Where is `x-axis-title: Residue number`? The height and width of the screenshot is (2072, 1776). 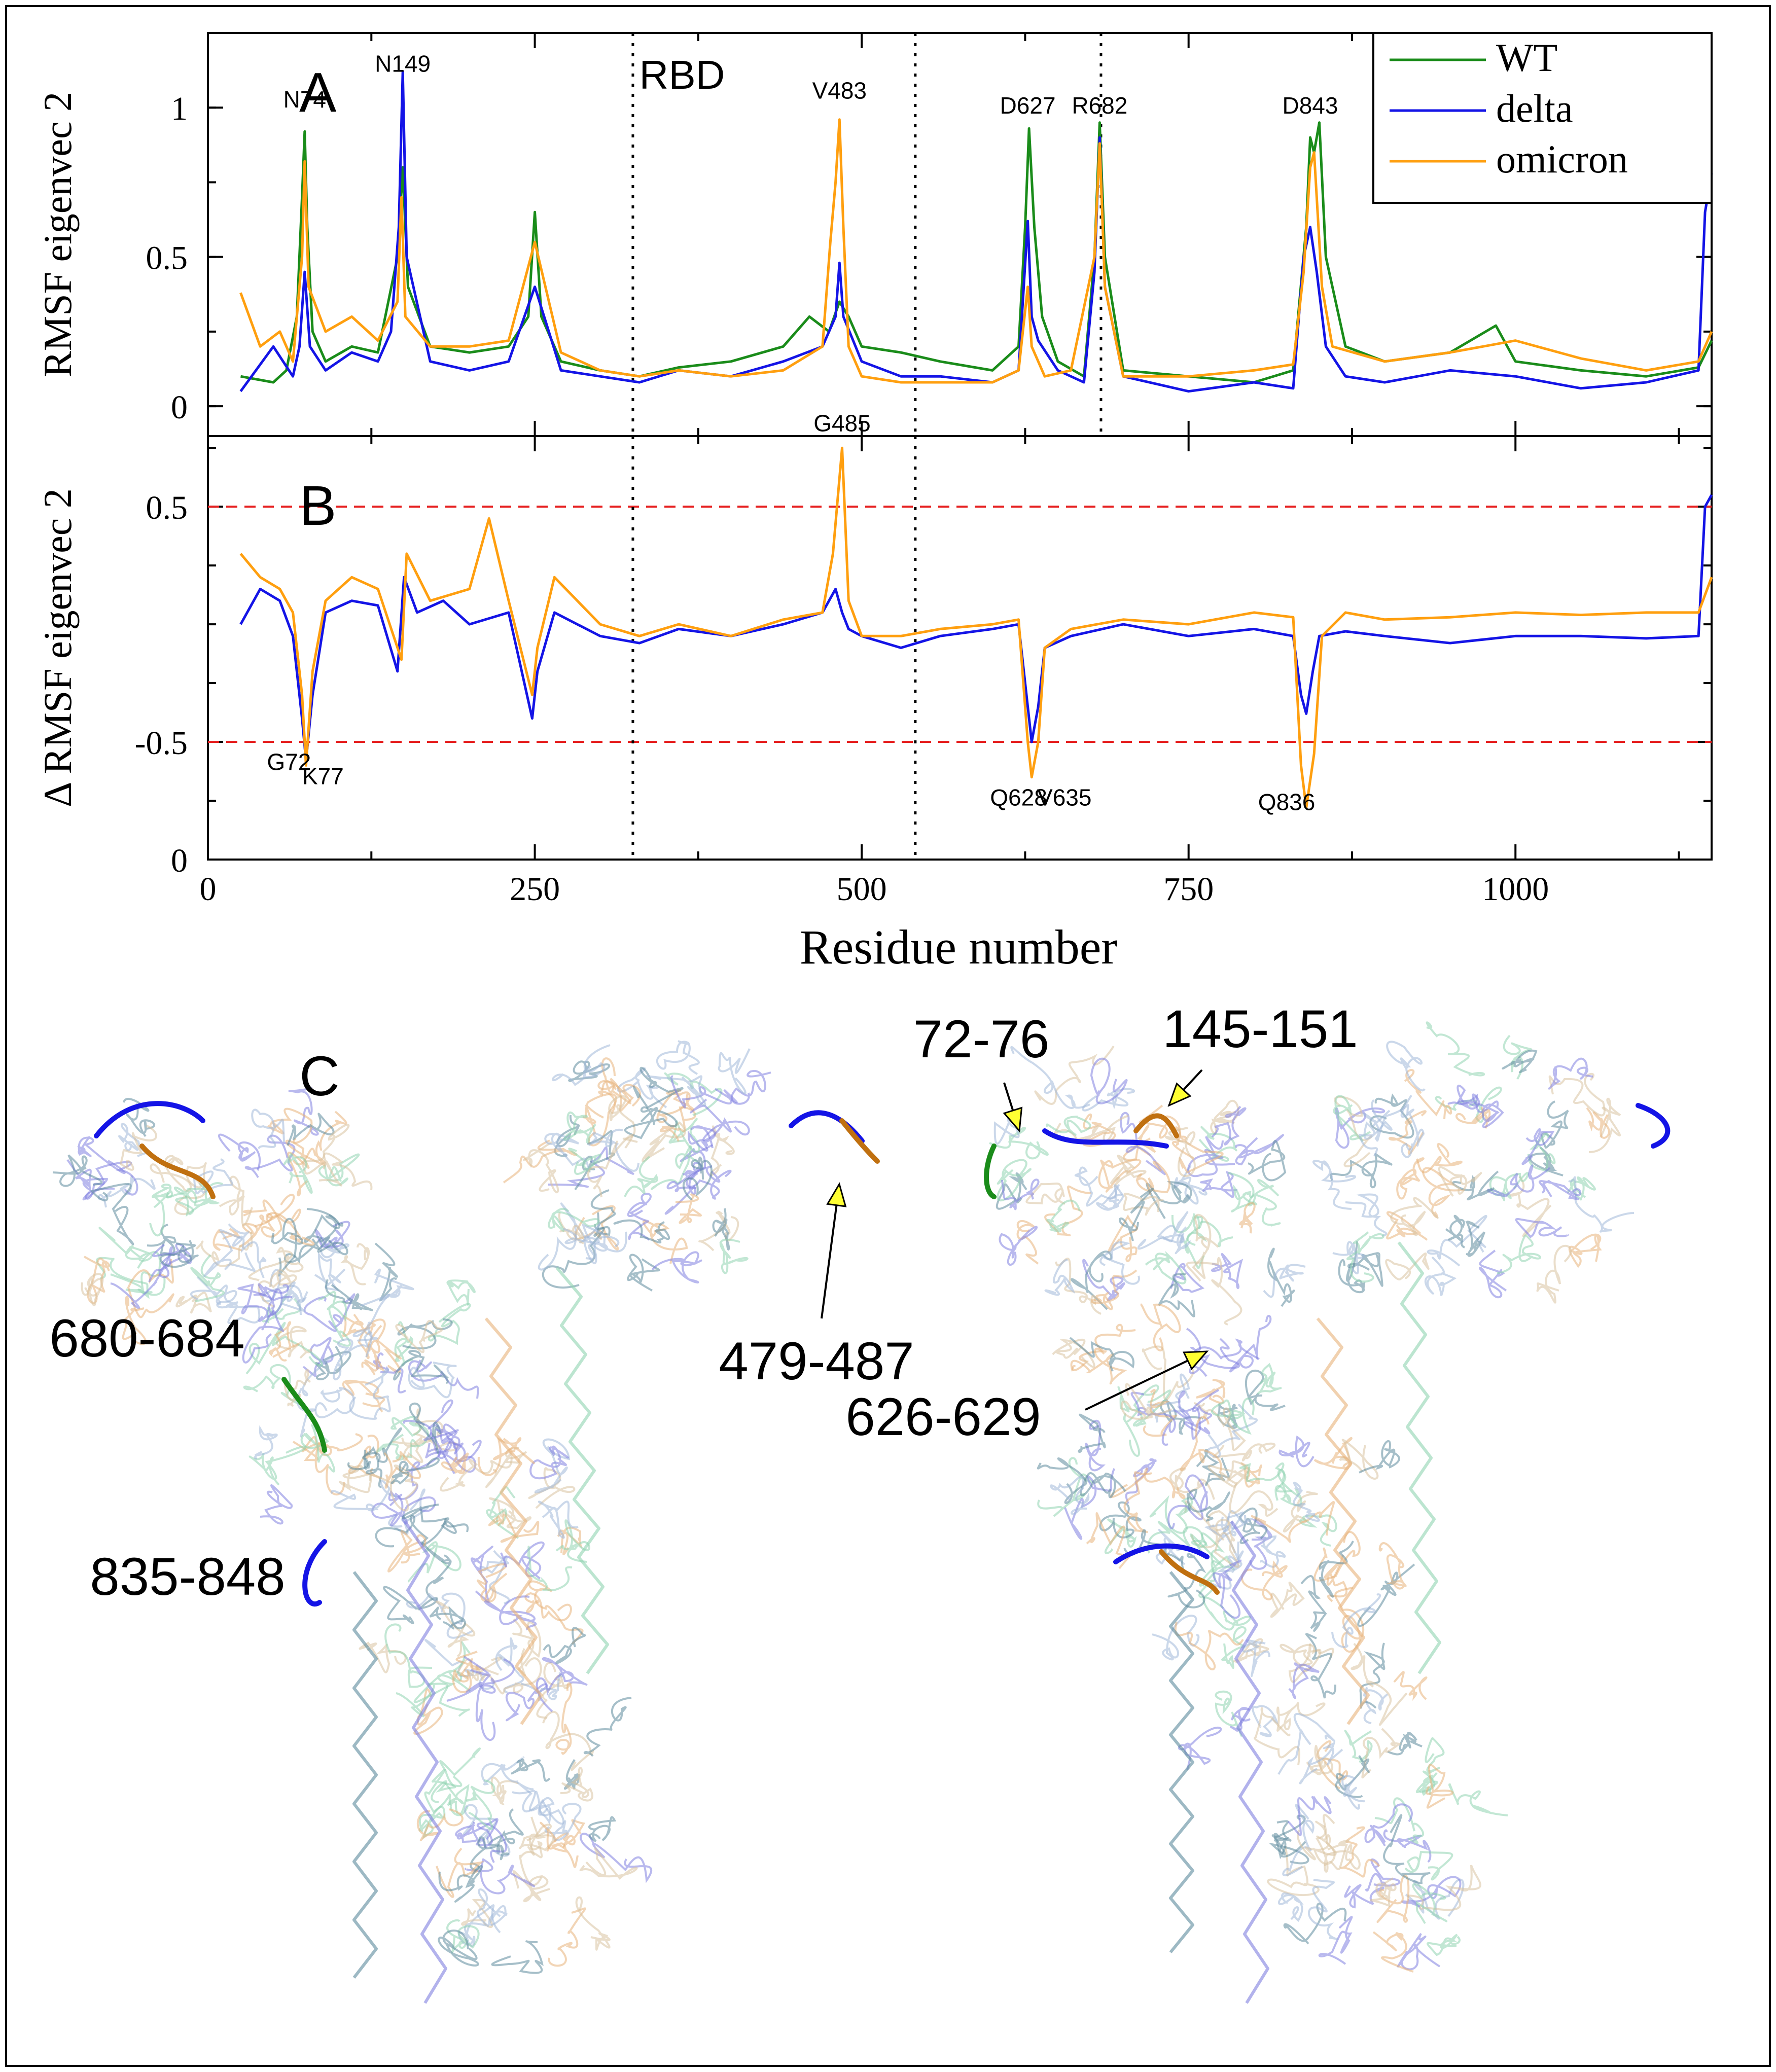
x-axis-title: Residue number is located at coordinates (959, 947).